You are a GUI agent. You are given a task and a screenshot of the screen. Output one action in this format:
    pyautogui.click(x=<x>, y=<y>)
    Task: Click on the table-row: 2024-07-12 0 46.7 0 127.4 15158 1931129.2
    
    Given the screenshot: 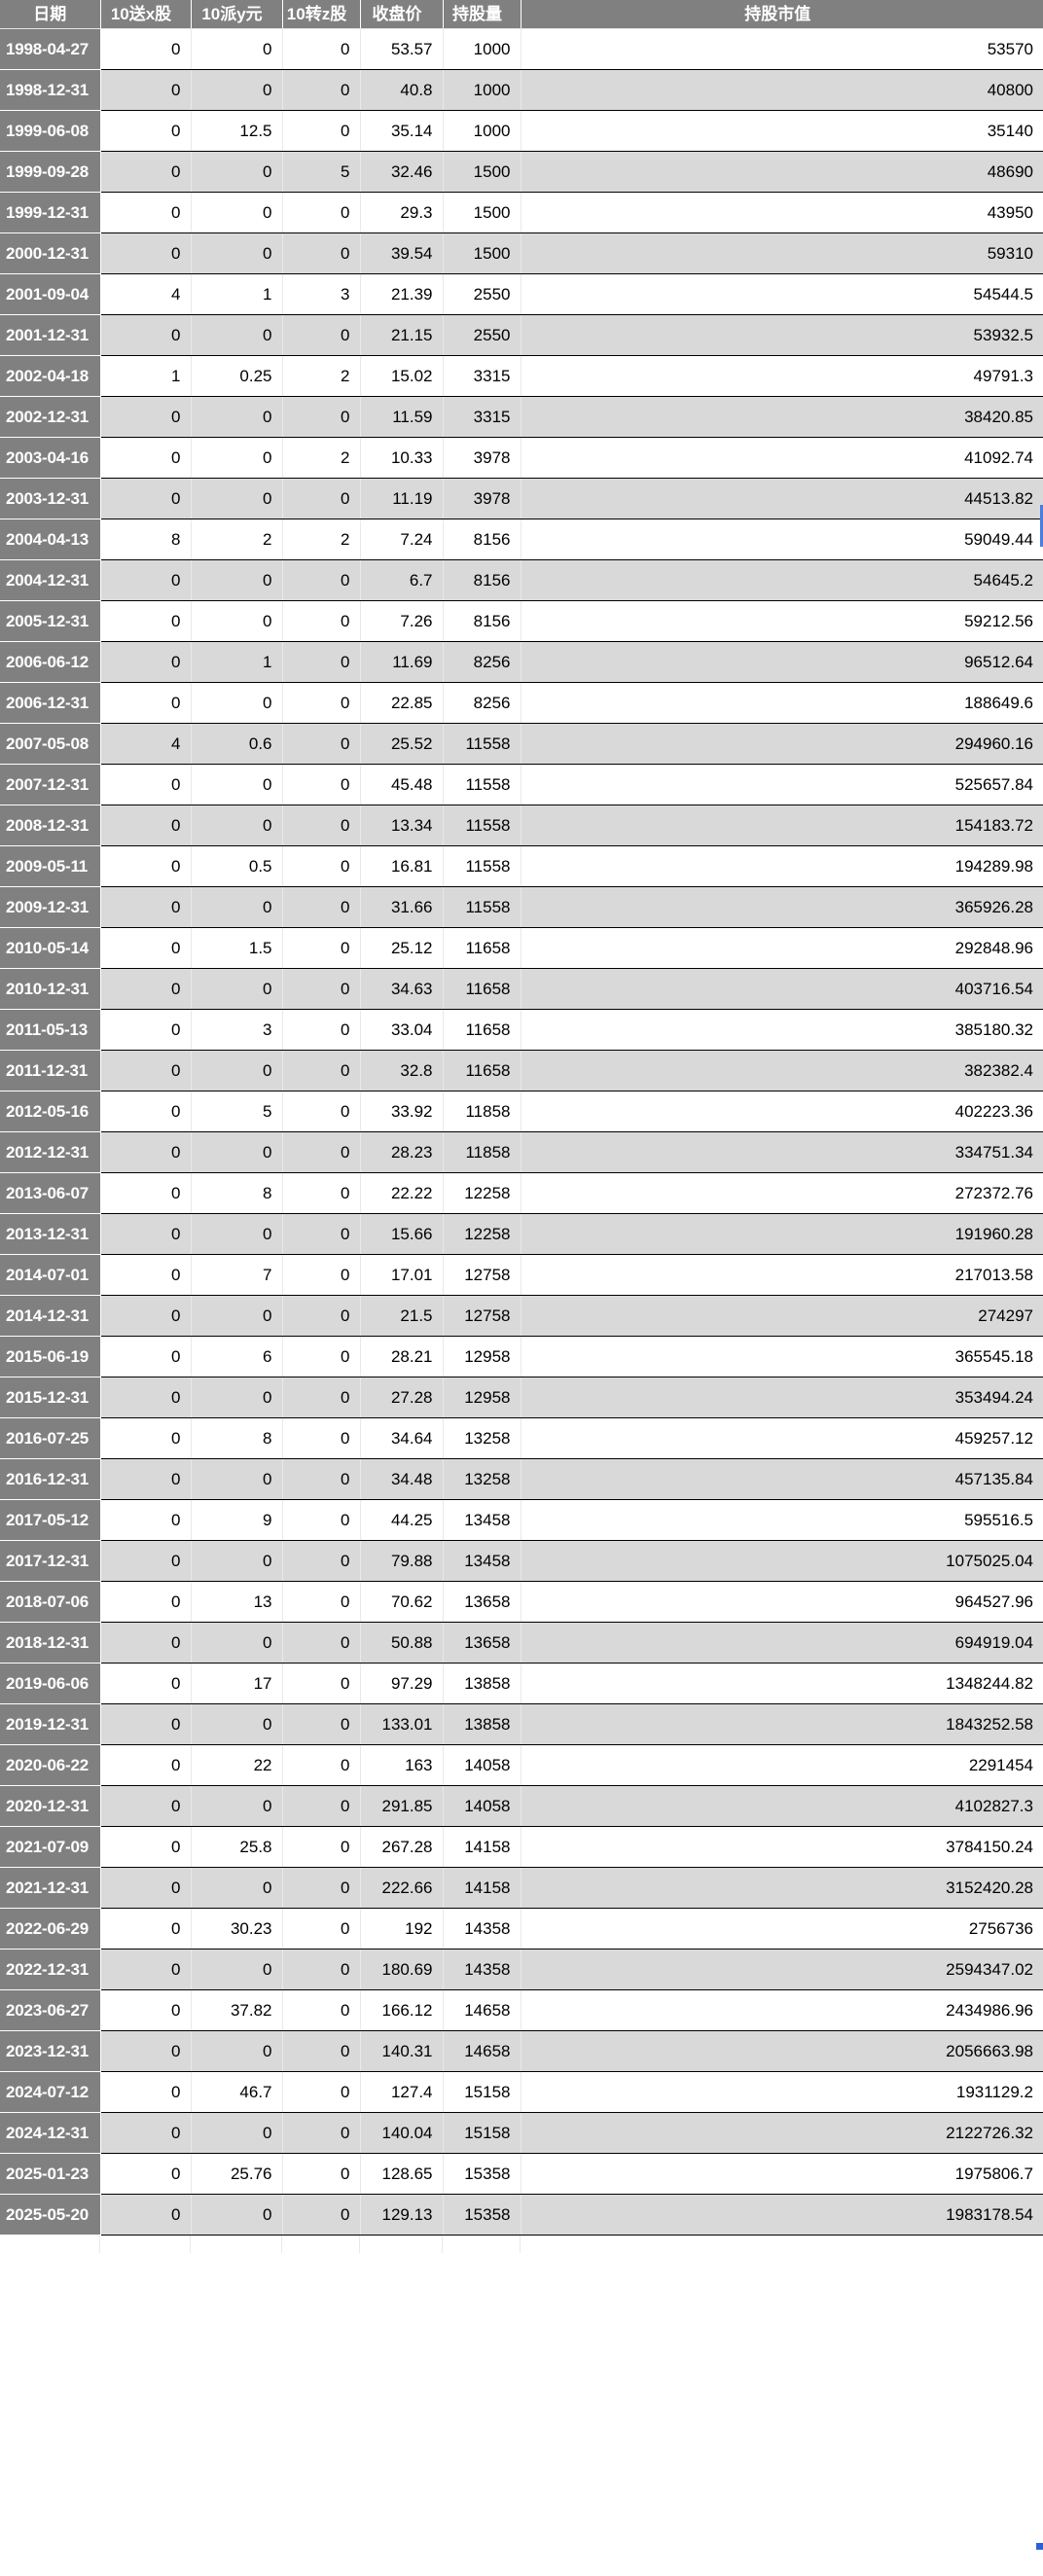 What is the action you would take?
    pyautogui.click(x=521, y=2092)
    